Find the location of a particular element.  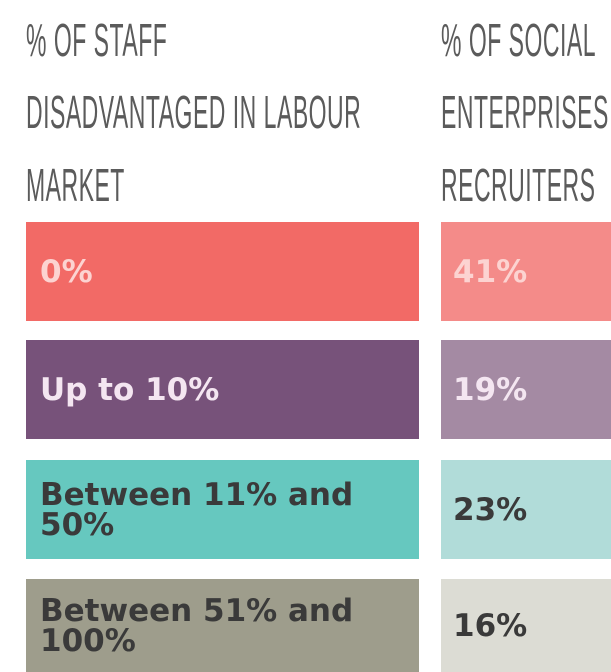

right-header-line: ENTERPRISES is located at coordinates (525, 112).